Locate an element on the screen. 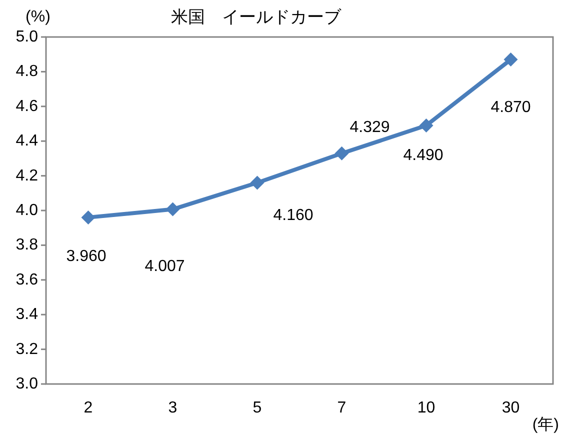 This screenshot has height=438, width=562. data-label: 4.007 is located at coordinates (164, 266).